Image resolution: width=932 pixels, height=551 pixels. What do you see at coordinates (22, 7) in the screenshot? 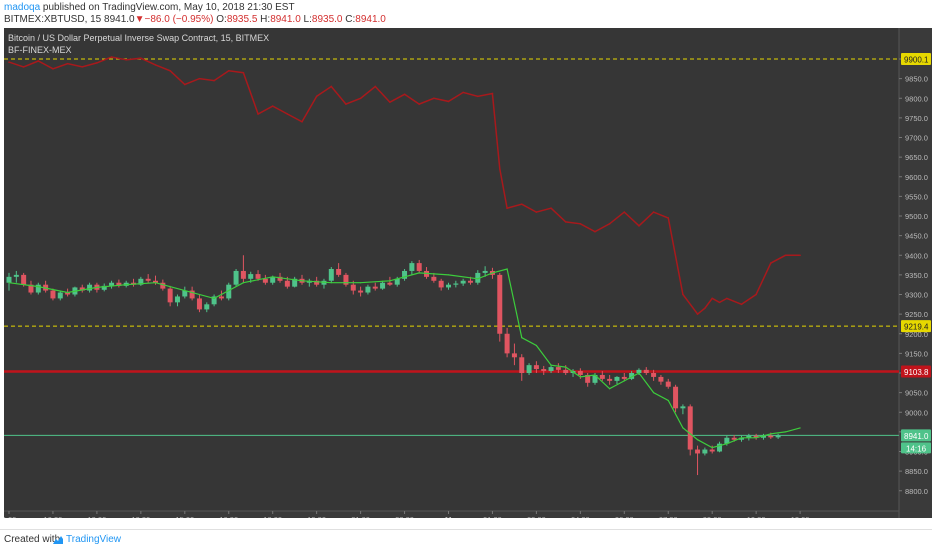
I see `author-link: madoqa` at bounding box center [22, 7].